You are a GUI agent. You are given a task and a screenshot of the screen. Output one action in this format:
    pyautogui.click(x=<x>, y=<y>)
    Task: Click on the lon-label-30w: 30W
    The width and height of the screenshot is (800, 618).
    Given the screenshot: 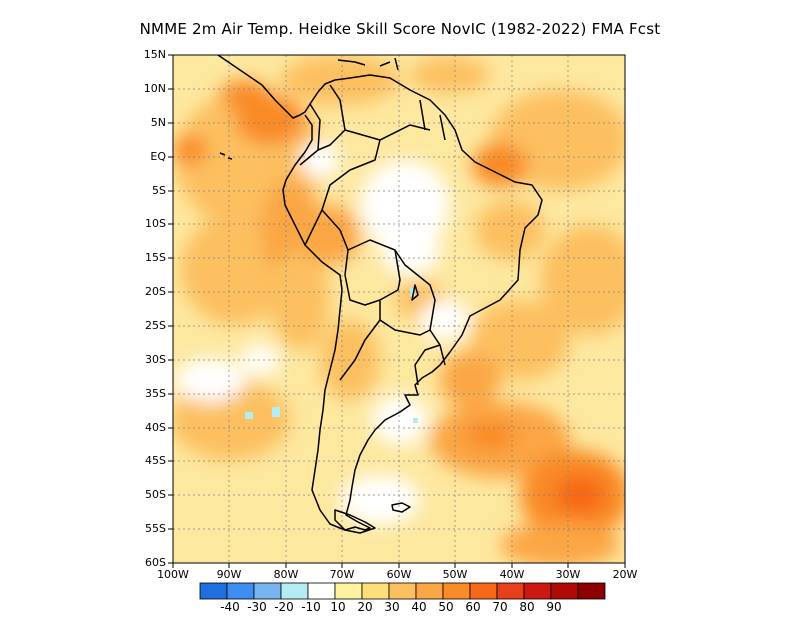 What is the action you would take?
    pyautogui.click(x=568, y=574)
    